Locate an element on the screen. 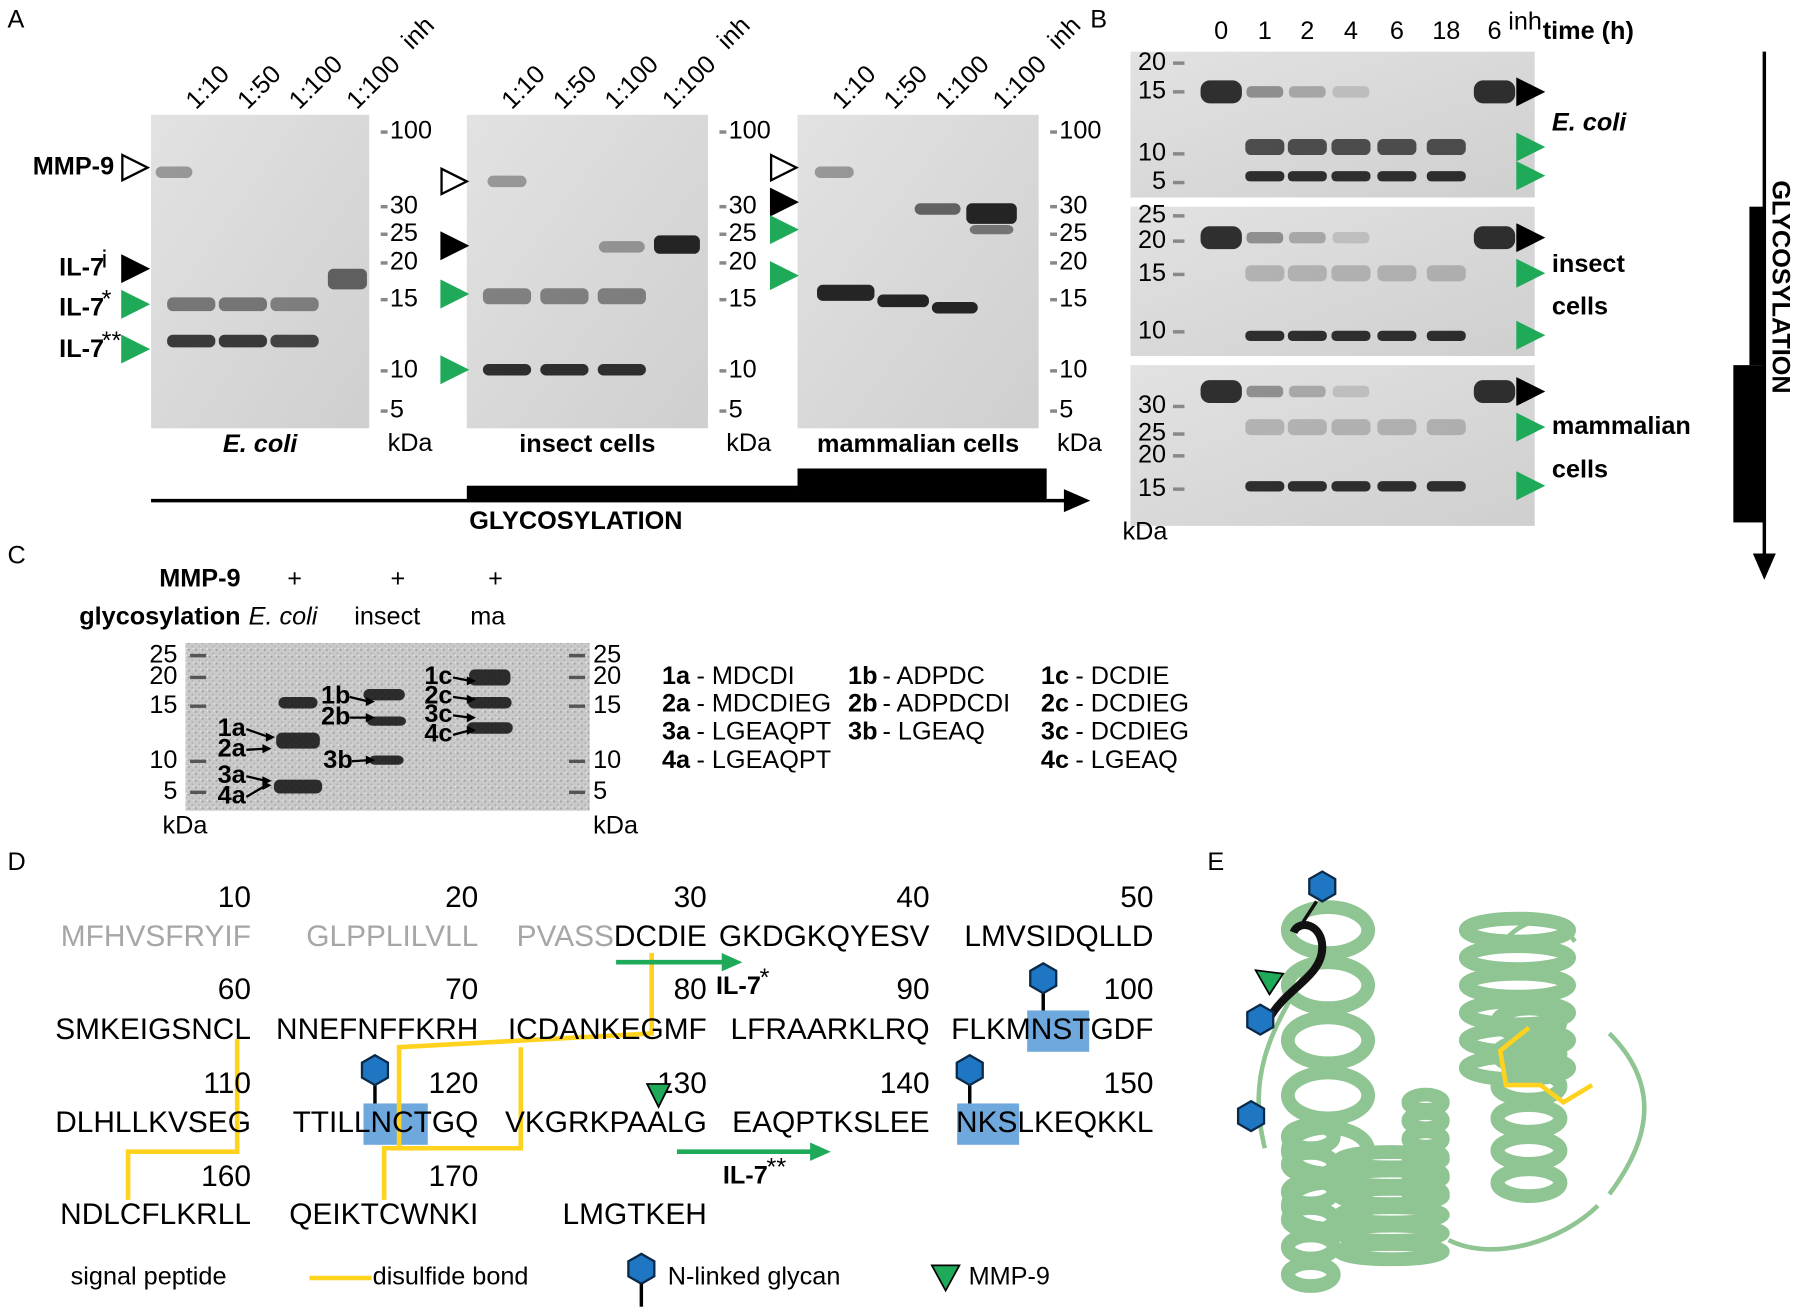 The width and height of the screenshot is (1804, 1309). ladder-label: 100 is located at coordinates (1080, 131).